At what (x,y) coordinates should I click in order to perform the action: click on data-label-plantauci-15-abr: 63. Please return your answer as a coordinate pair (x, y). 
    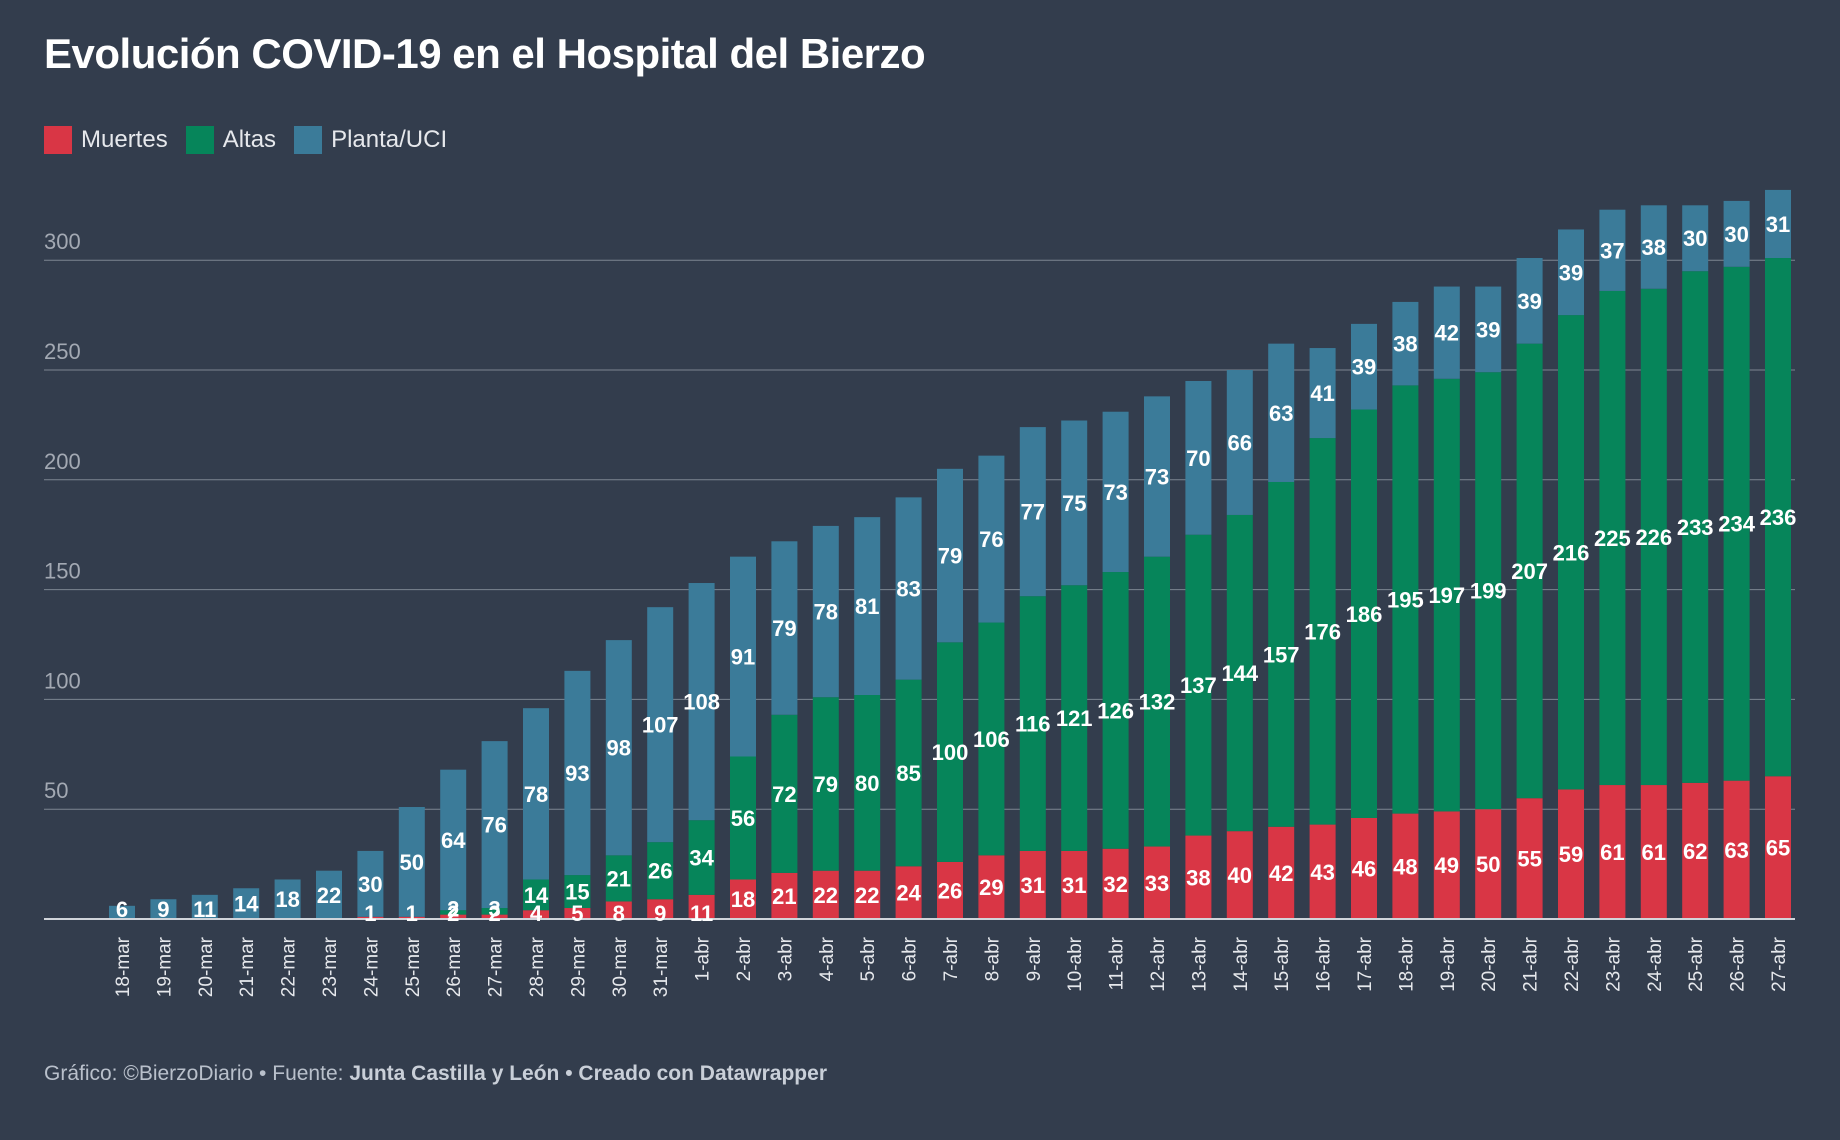
    Looking at the image, I should click on (1281, 413).